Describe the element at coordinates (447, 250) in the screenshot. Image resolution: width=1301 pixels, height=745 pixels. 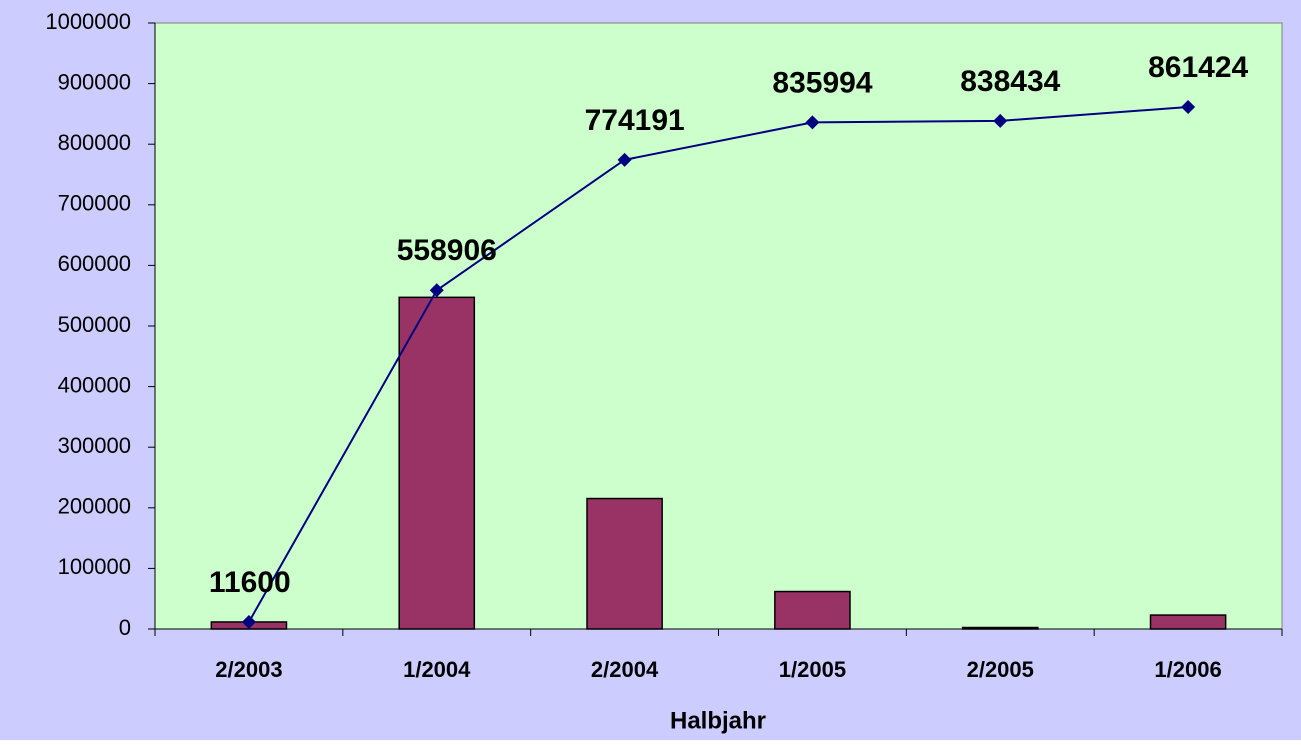
I see `data-label: 558906` at that location.